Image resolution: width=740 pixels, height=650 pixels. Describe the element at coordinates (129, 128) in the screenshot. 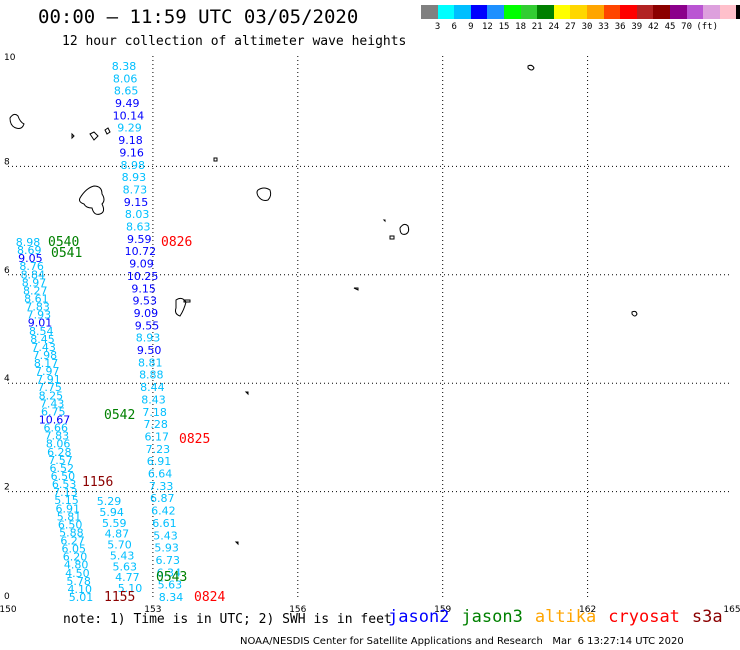

I see `wave-height-value: 9.29` at that location.